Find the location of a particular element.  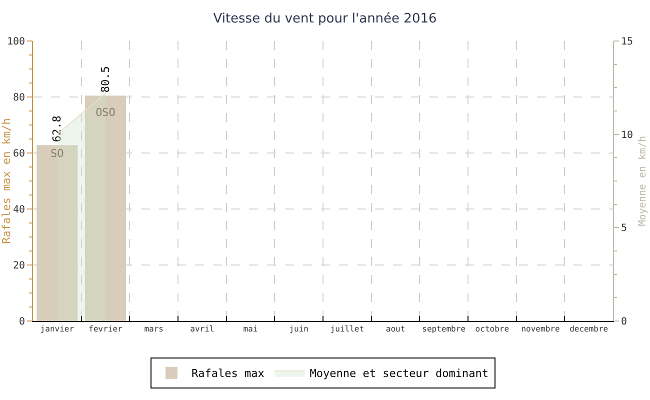

x-tick-label: juin is located at coordinates (299, 329).